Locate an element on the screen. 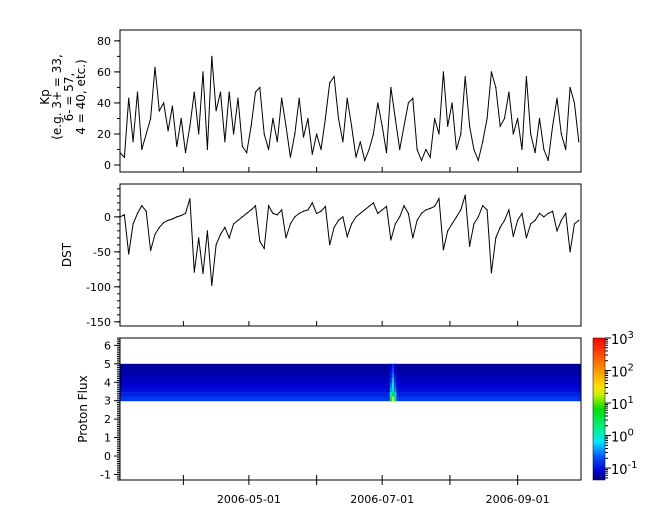 Image resolution: width=665 pixels, height=527 pixels. colorbar-tick-label: 102 is located at coordinates (622, 372).